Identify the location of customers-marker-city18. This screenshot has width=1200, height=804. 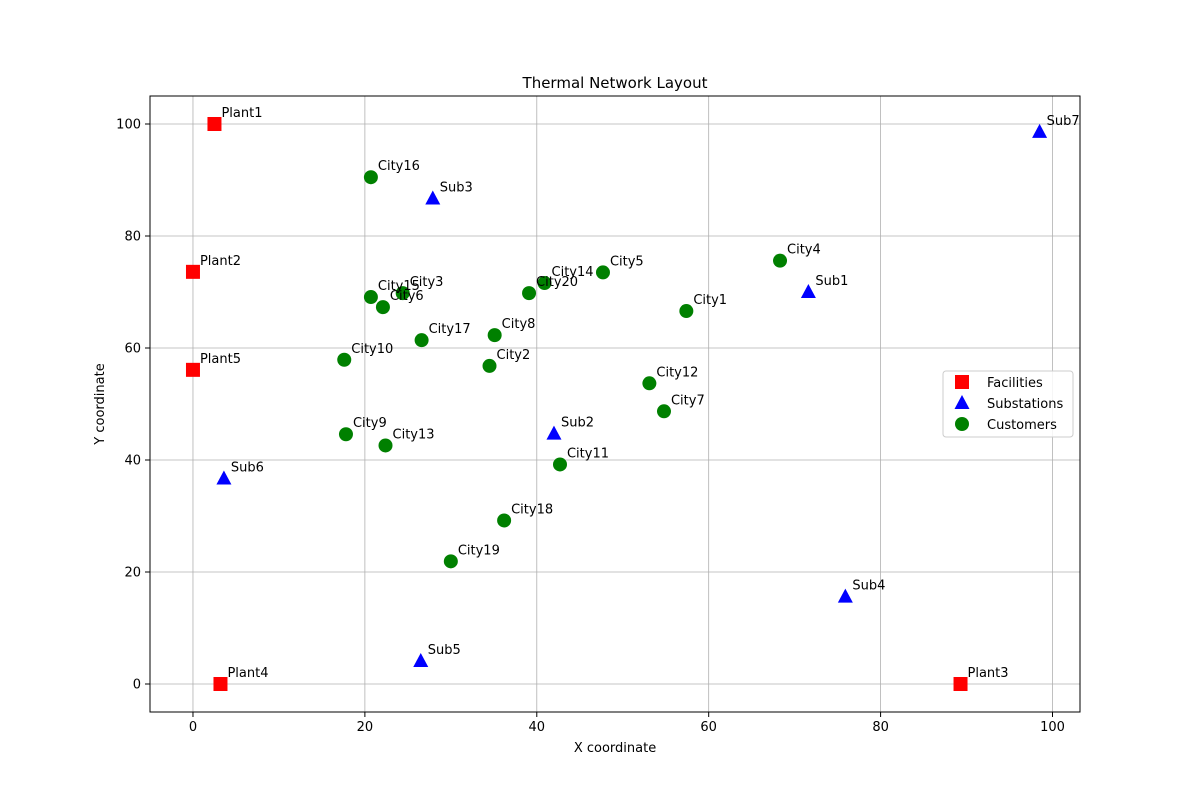
(504, 520).